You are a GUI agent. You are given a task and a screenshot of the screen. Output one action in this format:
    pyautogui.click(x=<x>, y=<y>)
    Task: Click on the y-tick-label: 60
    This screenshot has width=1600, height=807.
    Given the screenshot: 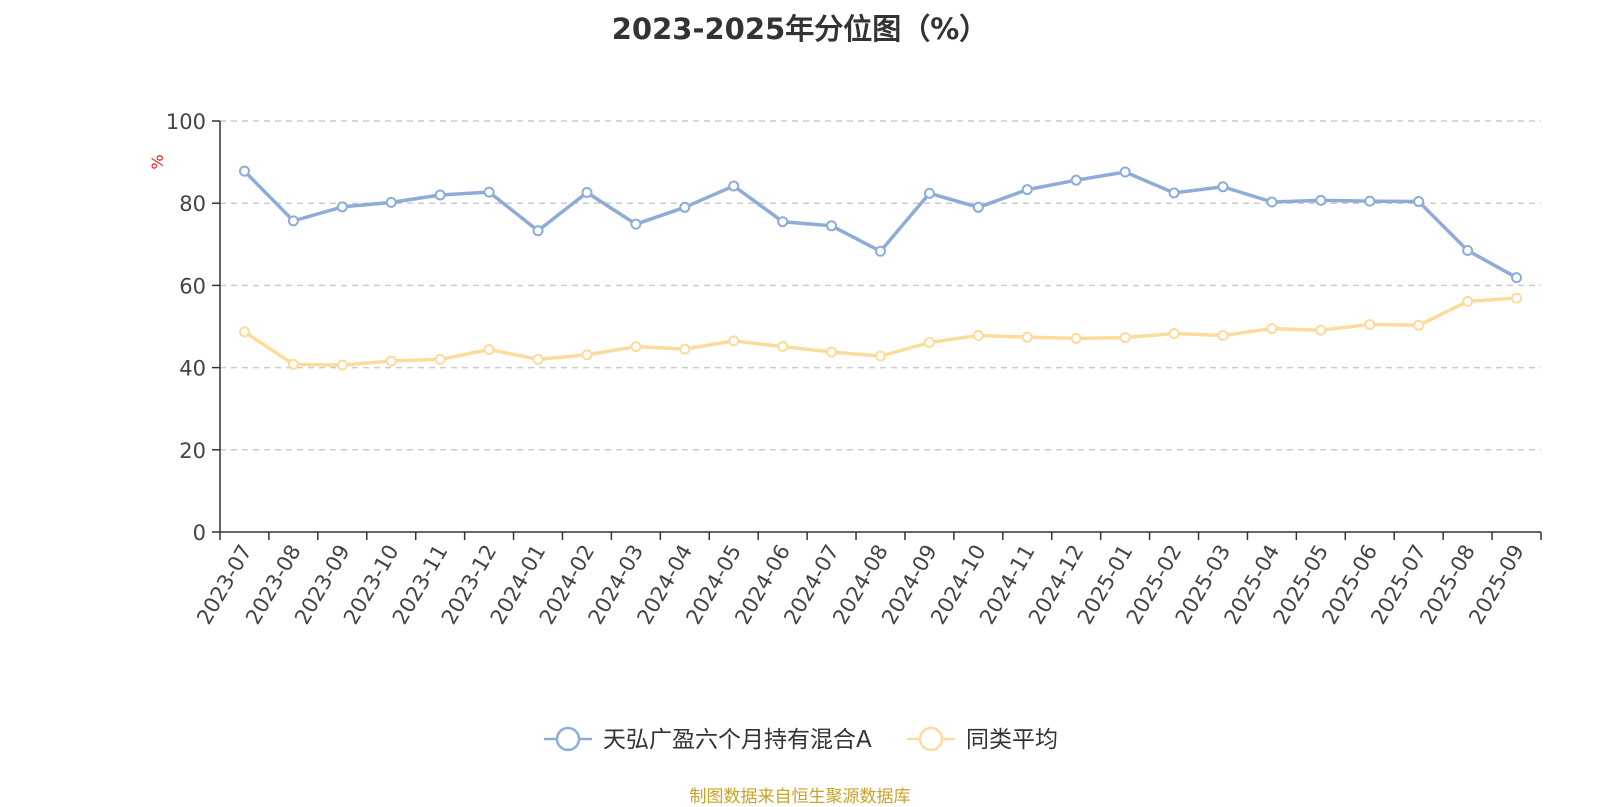 What is the action you would take?
    pyautogui.click(x=192, y=286)
    